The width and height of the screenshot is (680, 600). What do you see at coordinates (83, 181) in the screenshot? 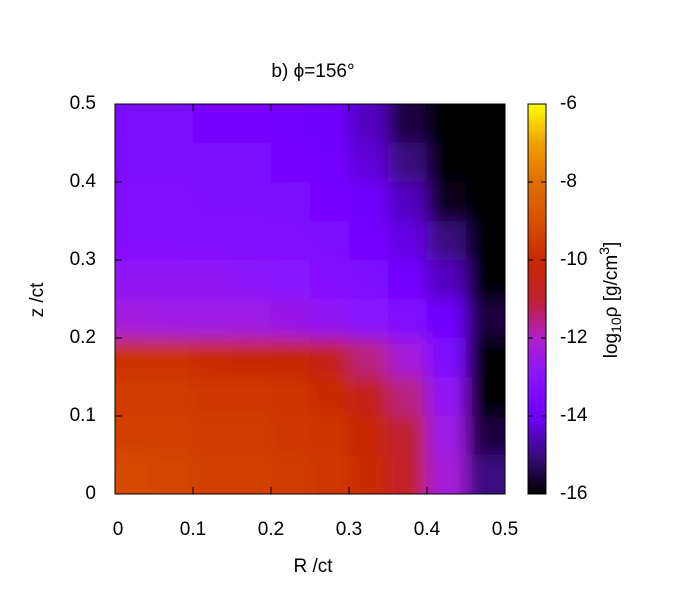
I see `y-tick-label: 0.4` at bounding box center [83, 181].